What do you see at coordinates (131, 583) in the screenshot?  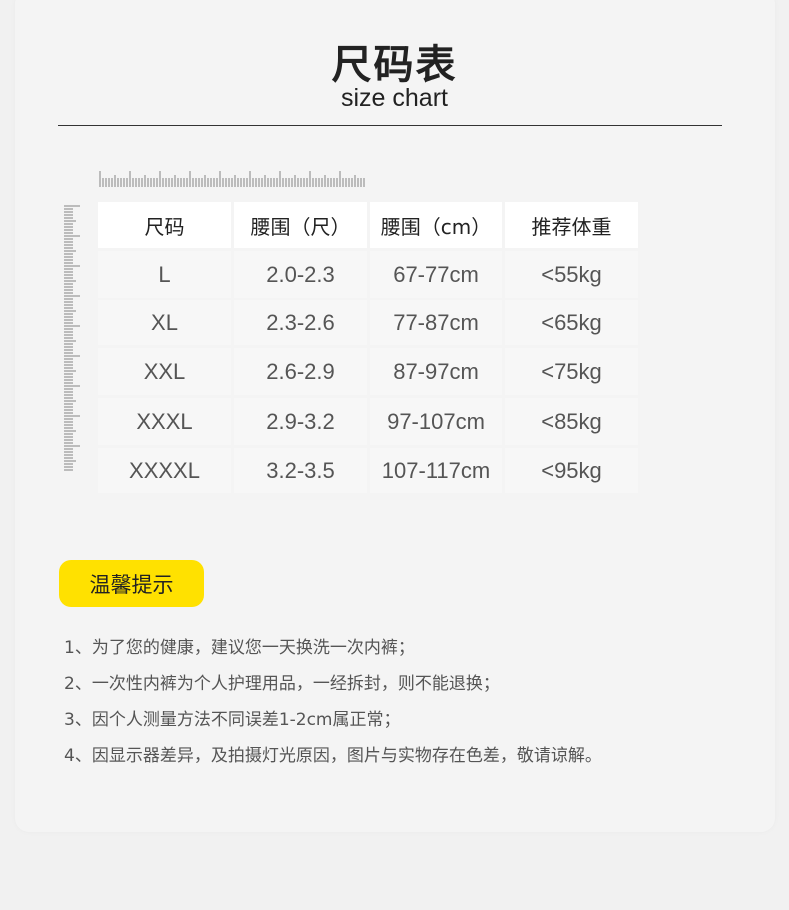 I see `notice-badge: 温馨提示` at bounding box center [131, 583].